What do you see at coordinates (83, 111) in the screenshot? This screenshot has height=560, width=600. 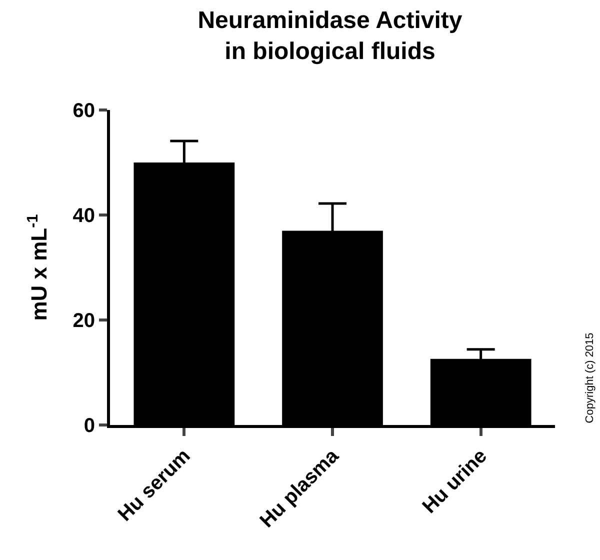 I see `y-tick-label: 60` at bounding box center [83, 111].